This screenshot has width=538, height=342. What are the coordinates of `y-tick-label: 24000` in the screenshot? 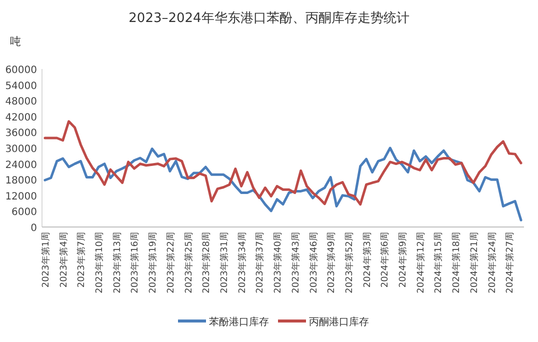 It's located at (21, 165).